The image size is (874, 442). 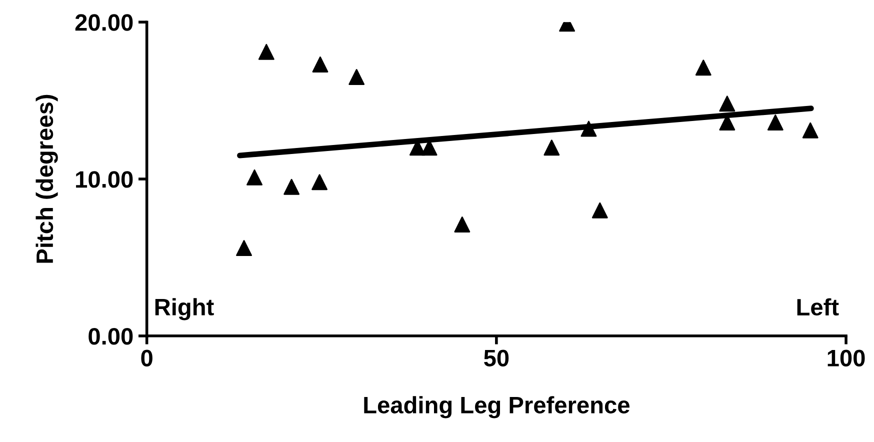 I want to click on x-tick-label: 50, so click(x=496, y=358).